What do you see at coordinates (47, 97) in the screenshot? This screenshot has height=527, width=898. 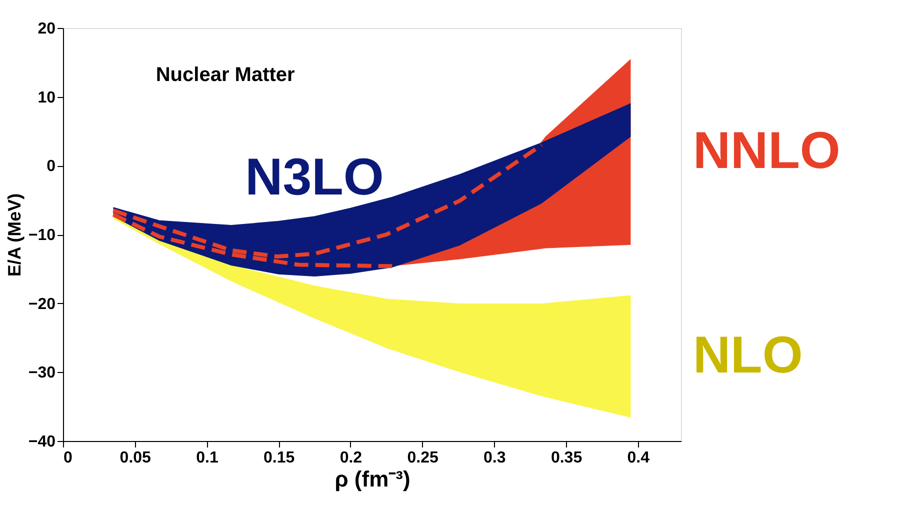 I see `y-tick-label: 10` at bounding box center [47, 97].